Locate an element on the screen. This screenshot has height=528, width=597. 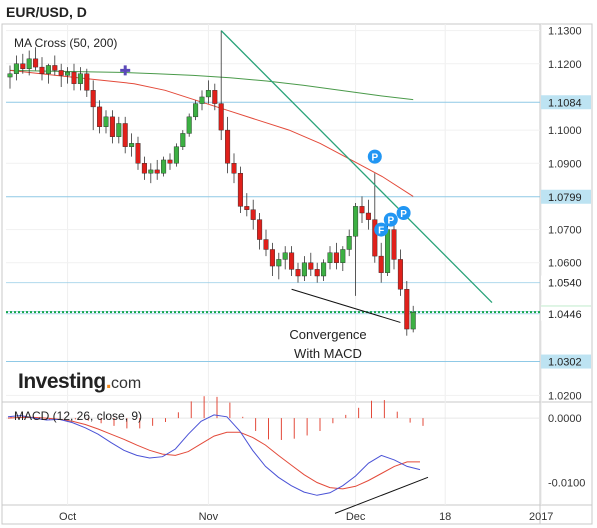
y-tick-label: 1.1300 is located at coordinates (565, 32).